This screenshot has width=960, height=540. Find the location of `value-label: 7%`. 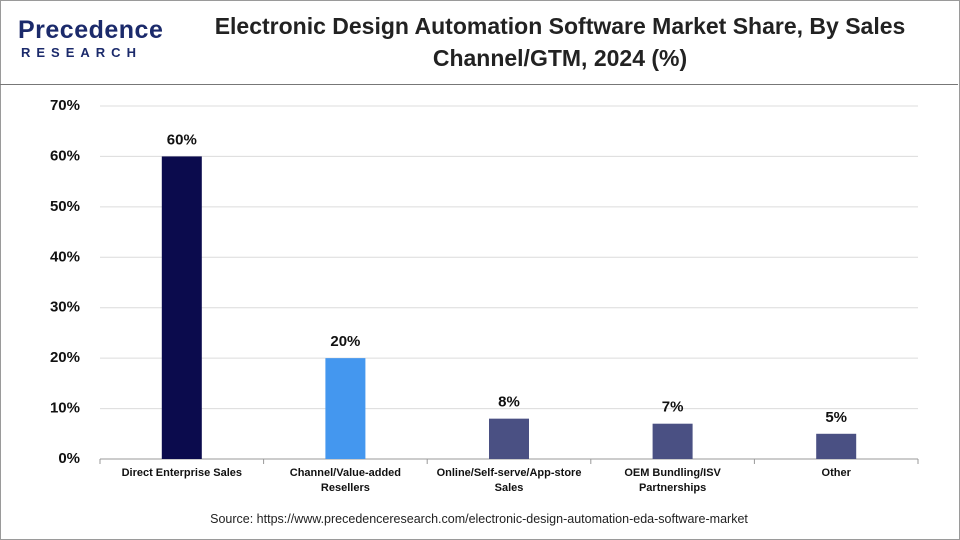

value-label: 7% is located at coordinates (673, 407).